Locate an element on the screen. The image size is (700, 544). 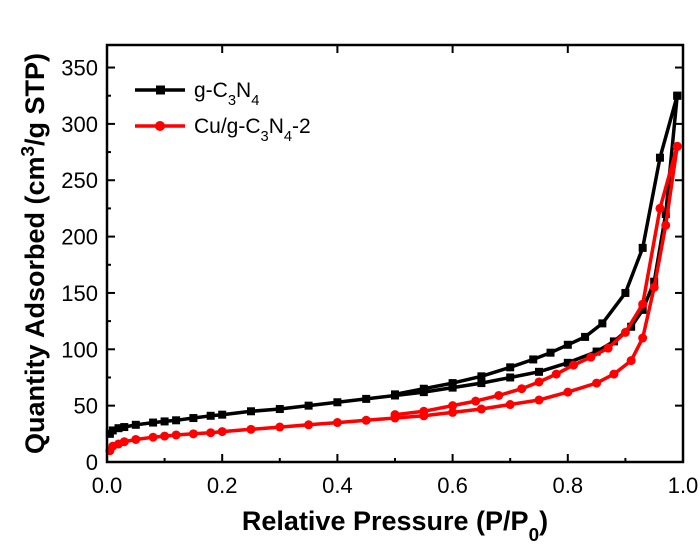
x-tick-label: 0.2 is located at coordinates (222, 485).